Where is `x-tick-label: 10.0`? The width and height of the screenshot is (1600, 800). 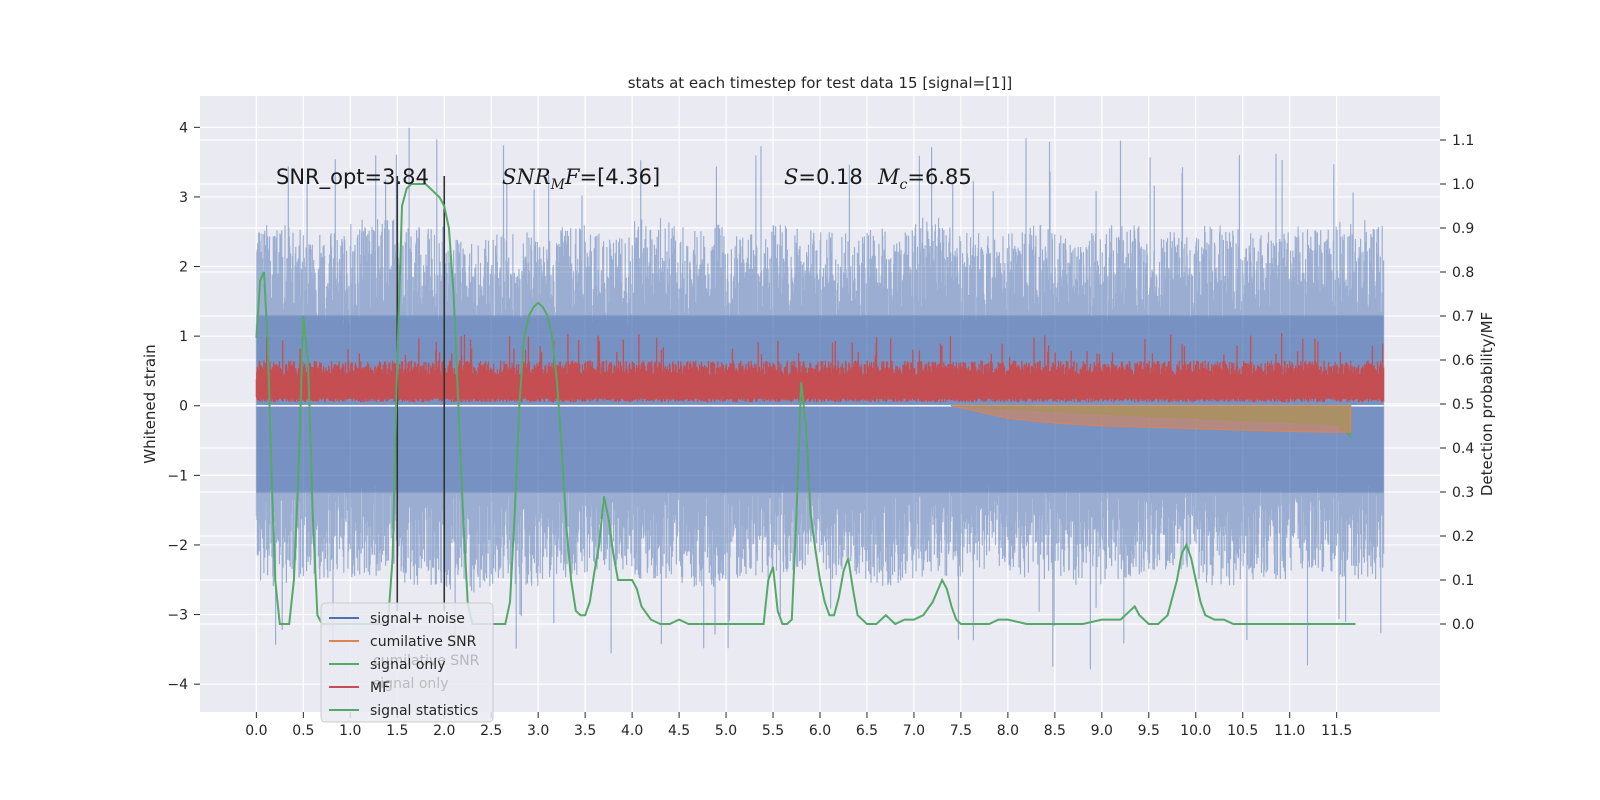
x-tick-label: 10.0 is located at coordinates (1195, 731).